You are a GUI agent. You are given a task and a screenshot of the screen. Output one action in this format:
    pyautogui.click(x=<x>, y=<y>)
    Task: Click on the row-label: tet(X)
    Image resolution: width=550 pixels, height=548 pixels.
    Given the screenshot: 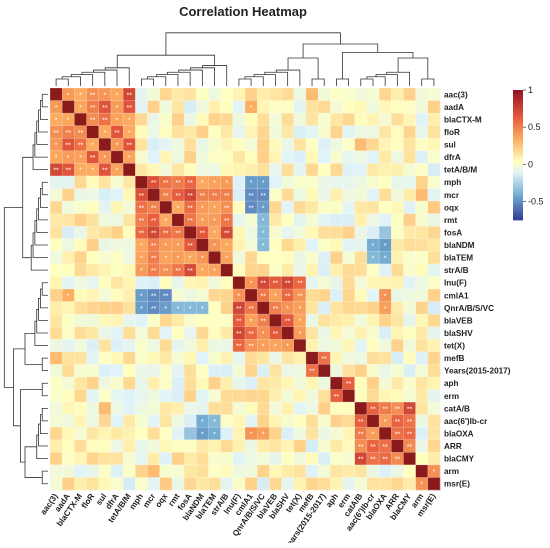 What is the action you would take?
    pyautogui.click(x=454, y=346)
    